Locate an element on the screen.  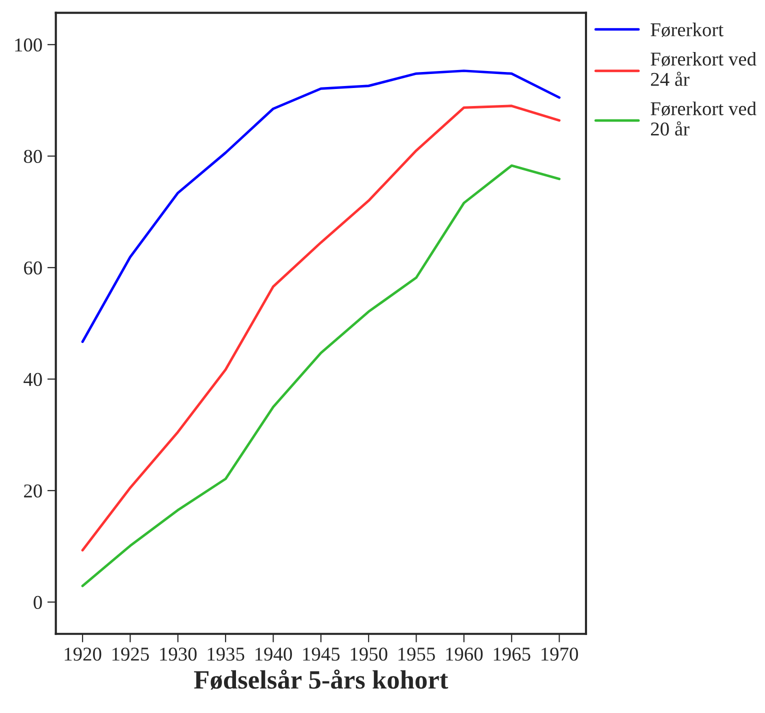
y-tick-label: 40 is located at coordinates (33, 379).